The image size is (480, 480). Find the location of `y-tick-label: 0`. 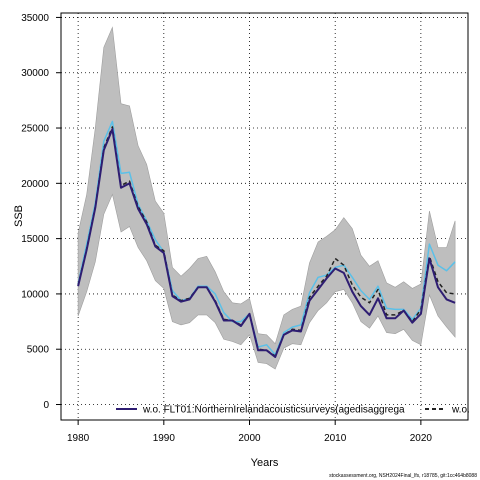

y-tick-label: 0 is located at coordinates (46, 405).